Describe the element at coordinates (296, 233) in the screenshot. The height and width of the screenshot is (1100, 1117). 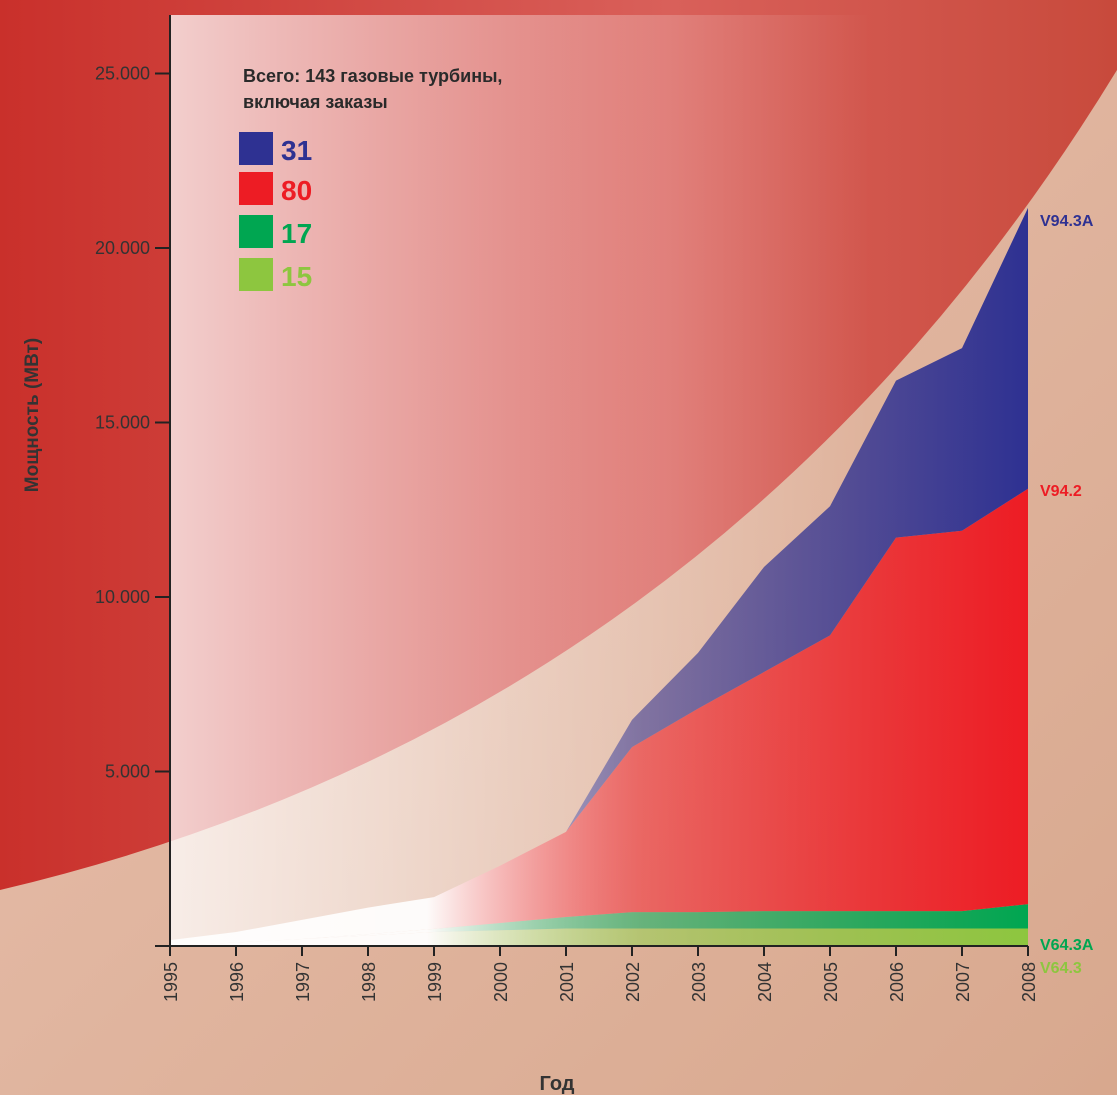
I see `legend-count: 17` at that location.